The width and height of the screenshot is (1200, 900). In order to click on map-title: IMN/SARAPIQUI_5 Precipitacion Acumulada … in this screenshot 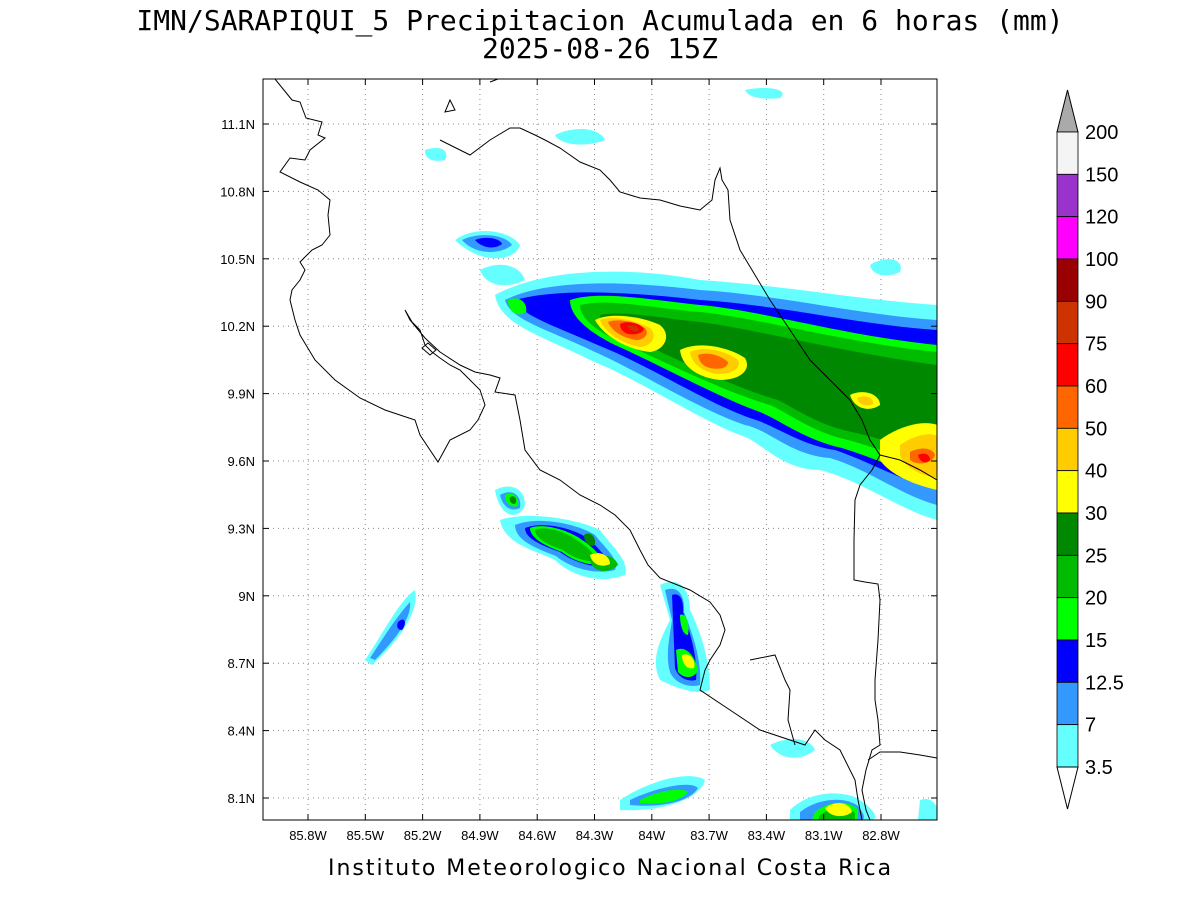, I will do `click(600, 20)`.